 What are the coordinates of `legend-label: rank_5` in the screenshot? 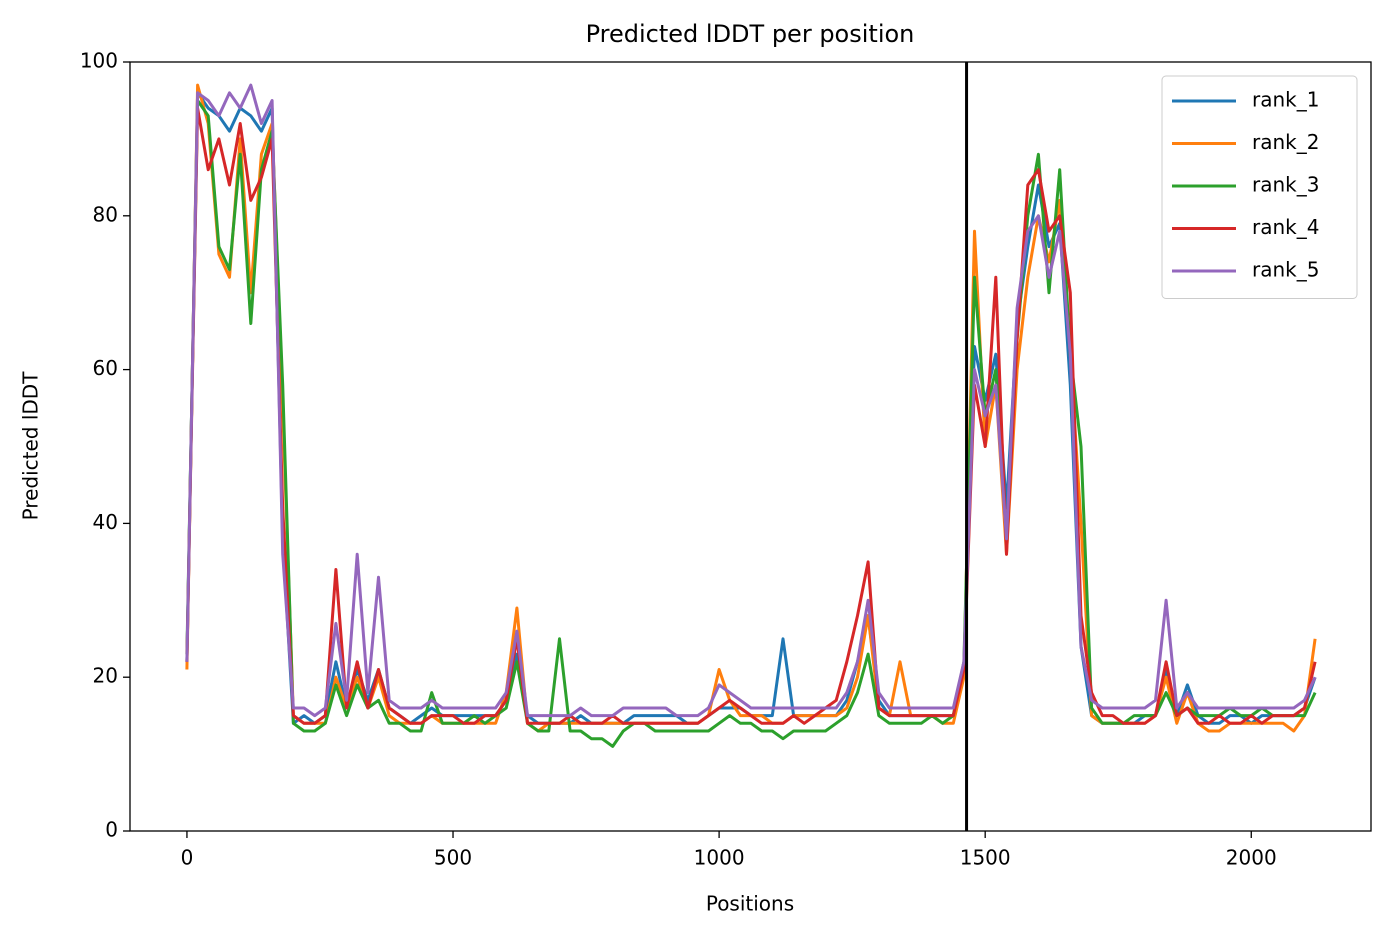 It's located at (1285, 270).